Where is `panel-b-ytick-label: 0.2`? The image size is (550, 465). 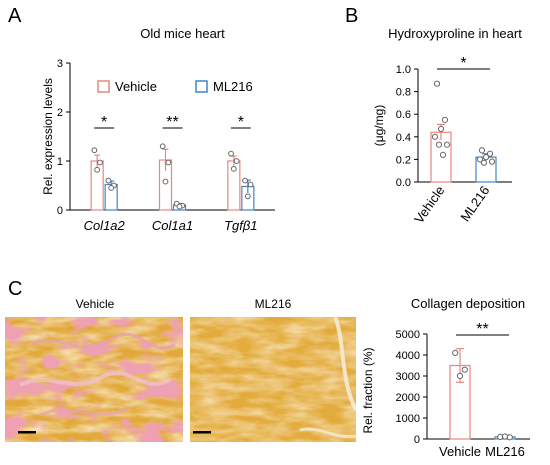
panel-b-ytick-label: 0.2 is located at coordinates (403, 160).